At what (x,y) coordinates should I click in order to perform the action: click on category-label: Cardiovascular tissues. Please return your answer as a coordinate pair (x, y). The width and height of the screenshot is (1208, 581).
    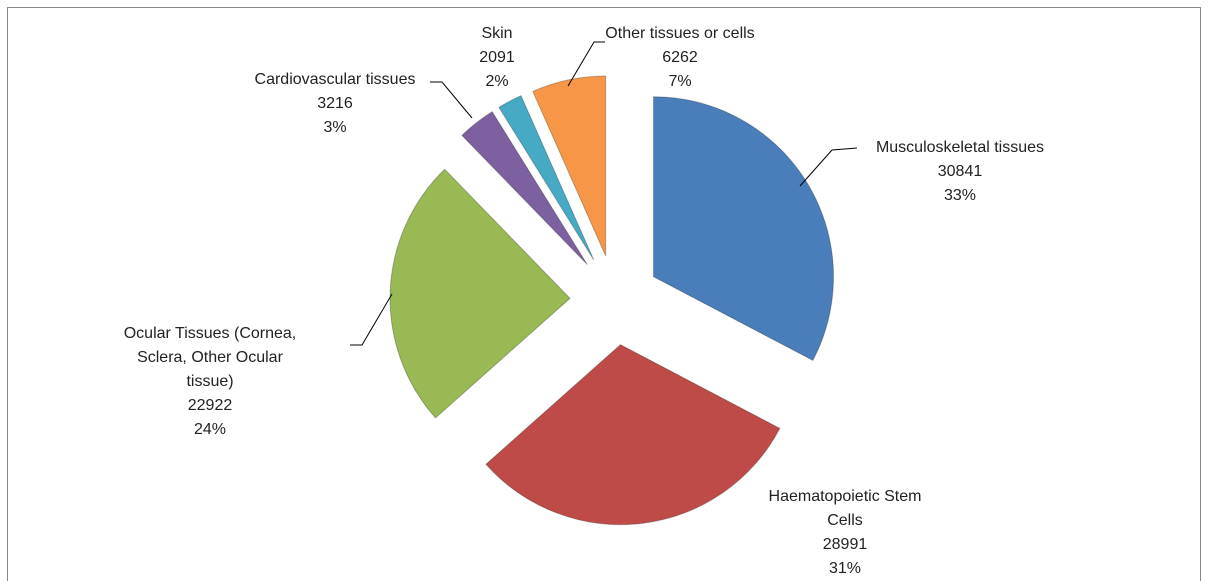
    Looking at the image, I should click on (335, 79).